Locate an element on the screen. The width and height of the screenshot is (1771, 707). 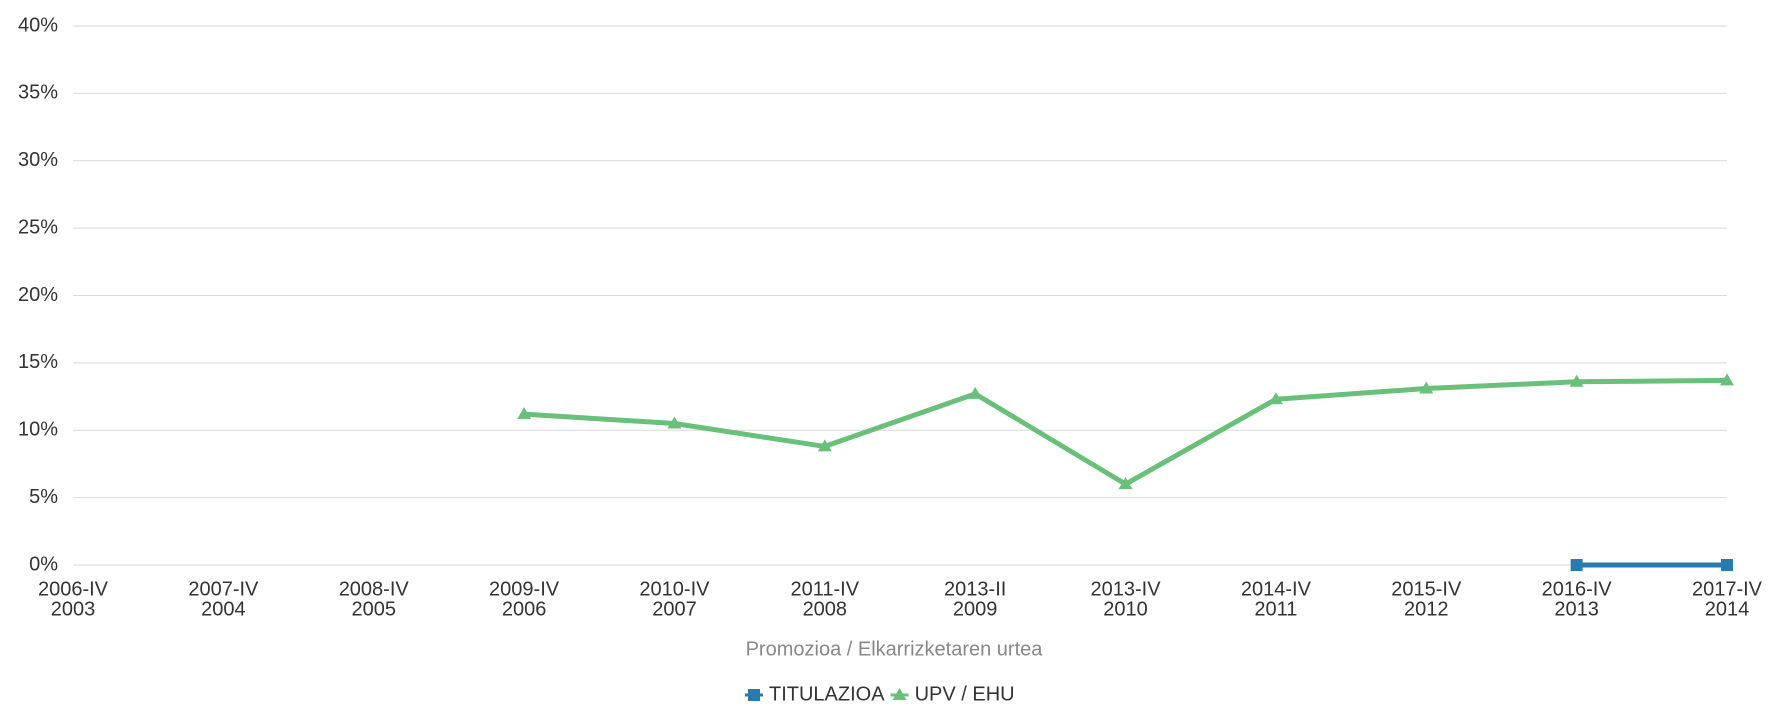
x-tick-label: 2017-IV is located at coordinates (1727, 589).